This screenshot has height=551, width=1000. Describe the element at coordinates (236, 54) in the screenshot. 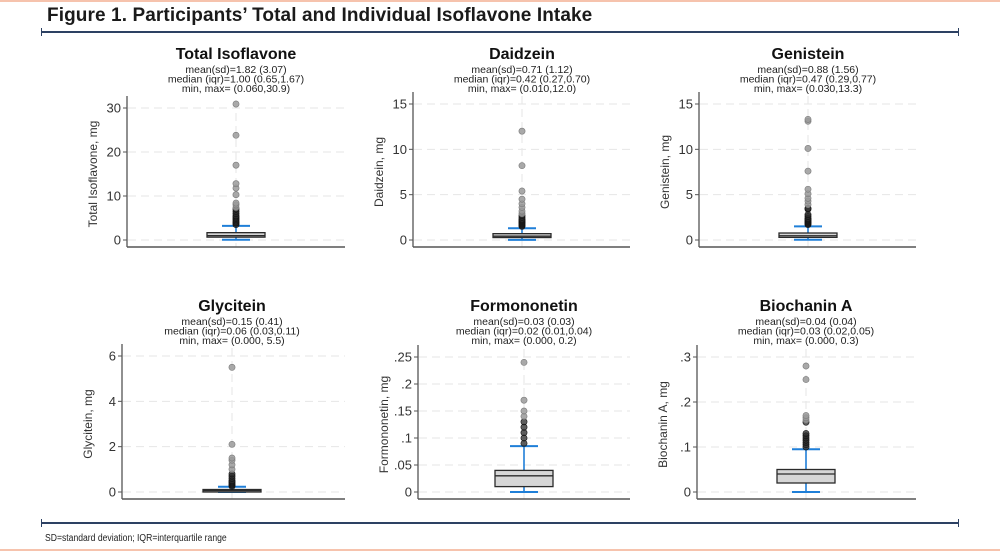

I see `panel-title: Total Isoflavone` at that location.